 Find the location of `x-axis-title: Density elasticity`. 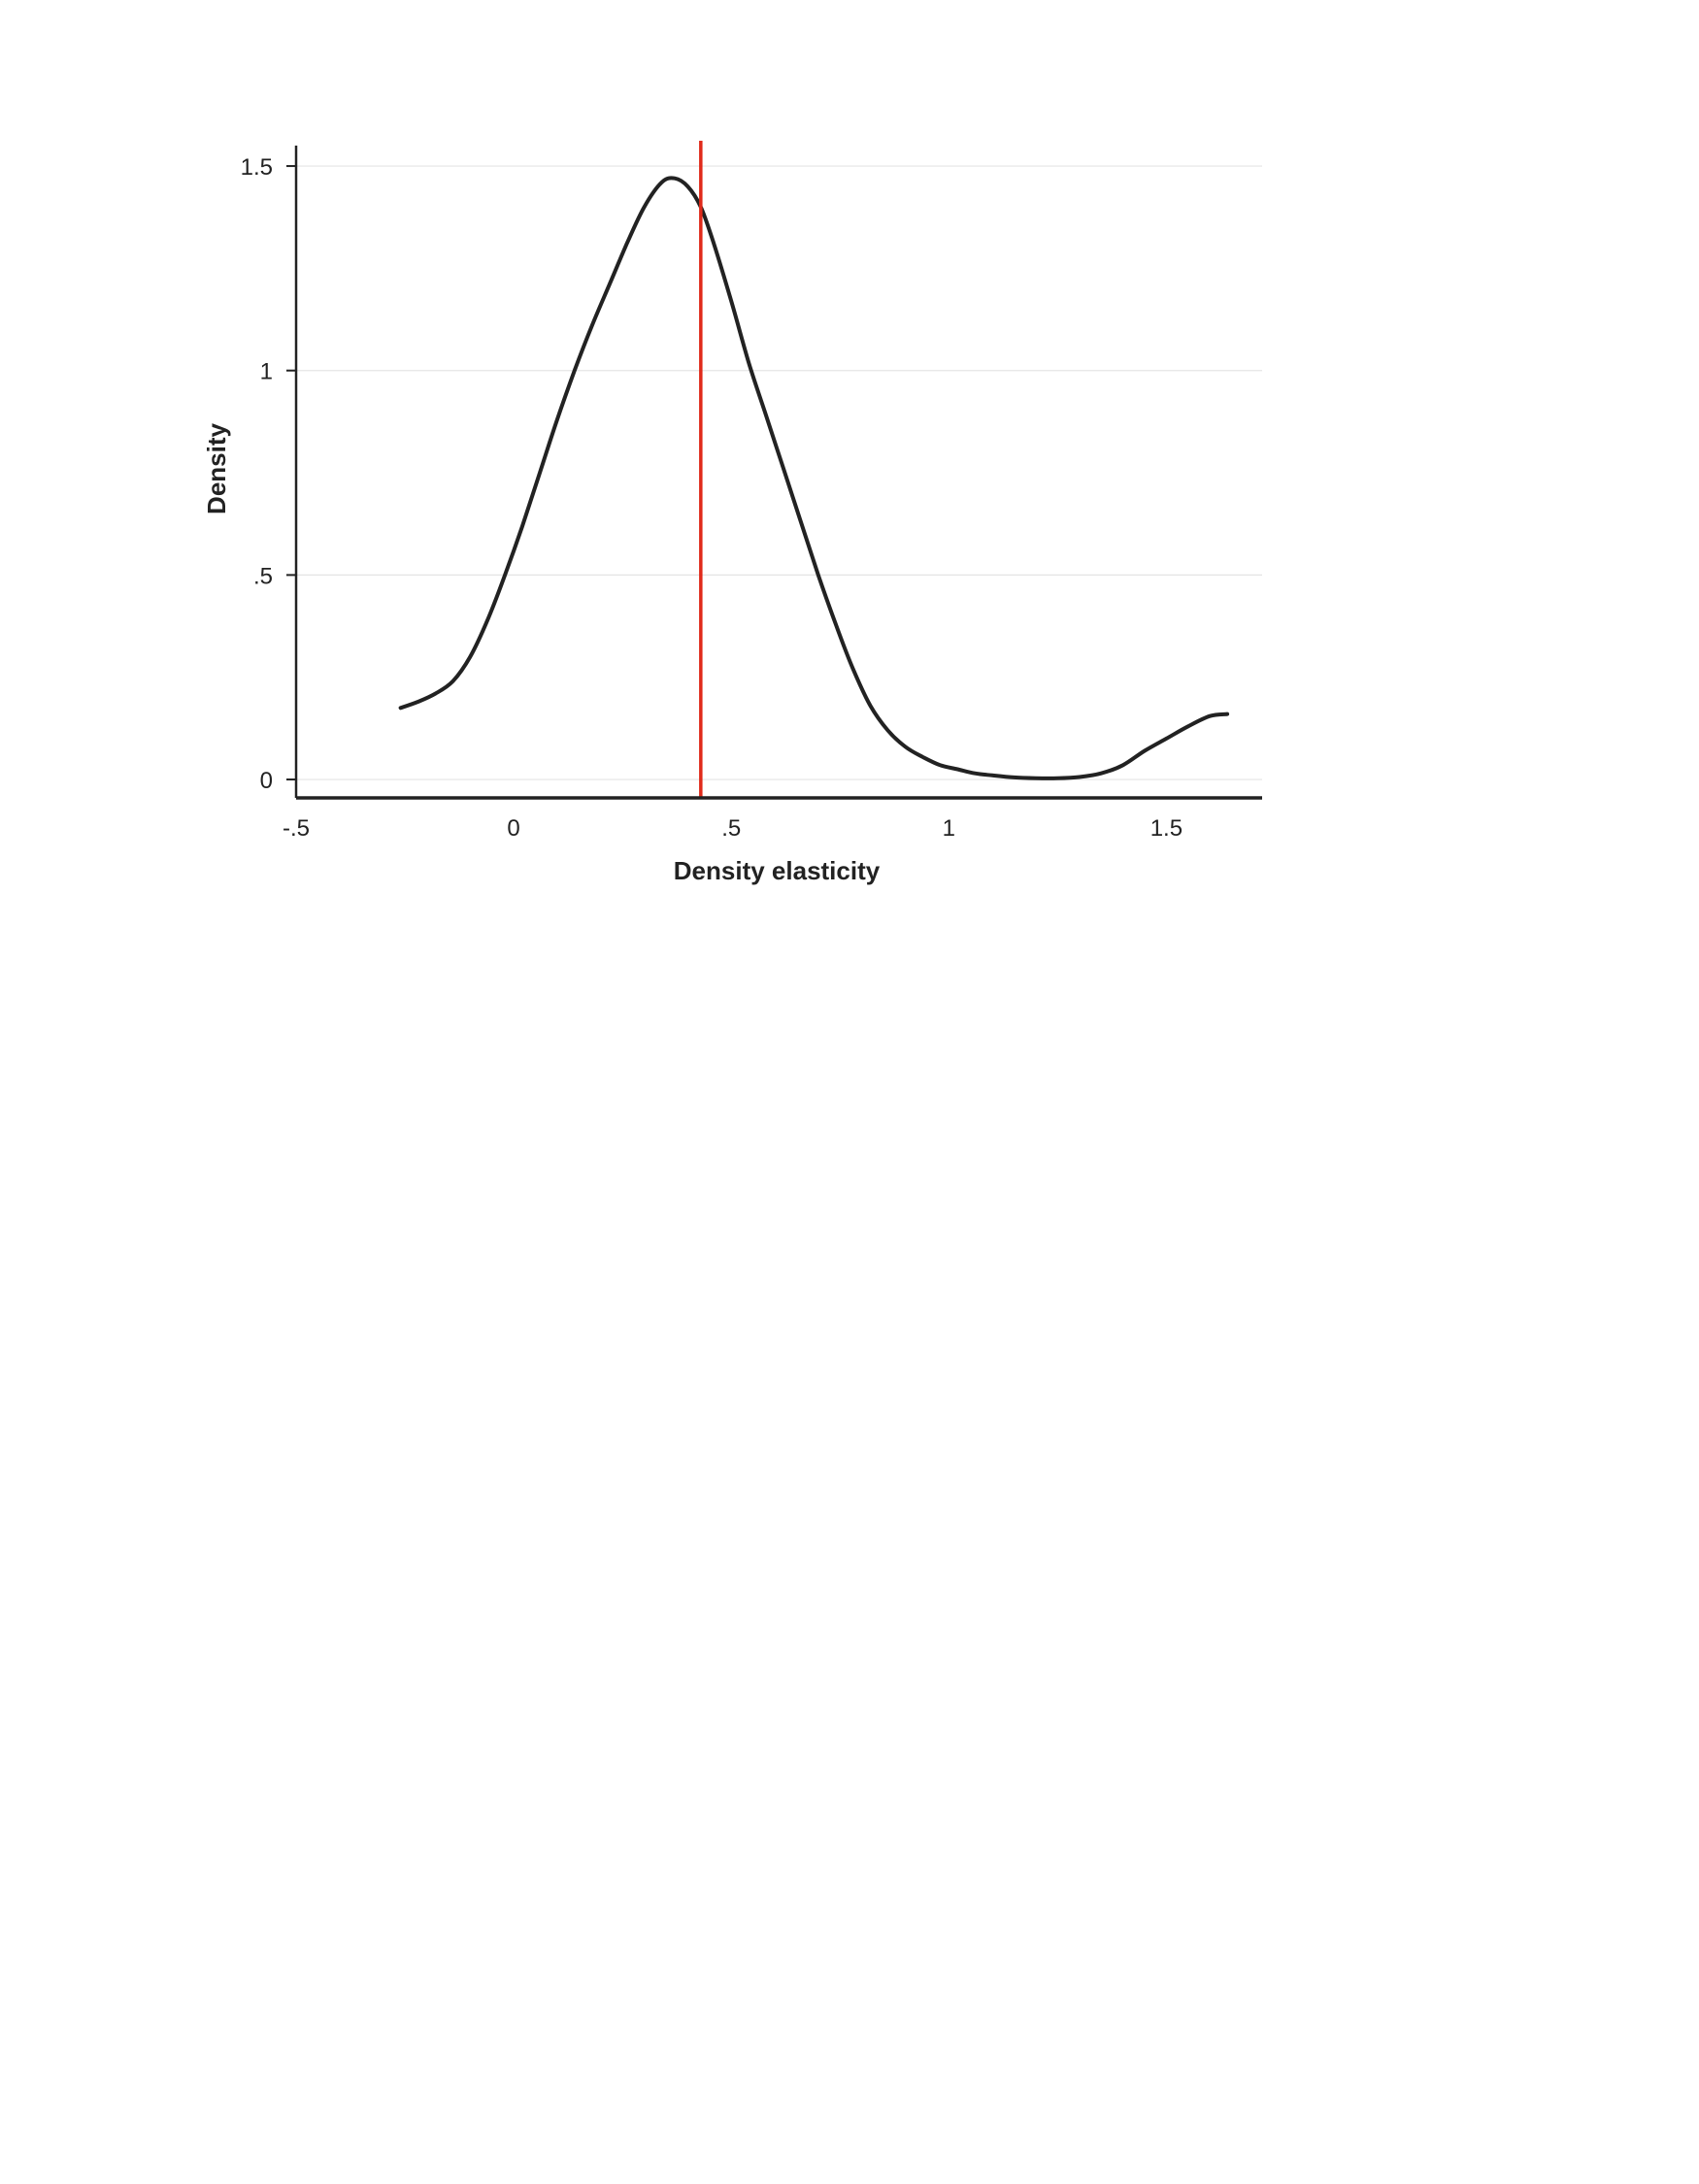

x-axis-title: Density elasticity is located at coordinates (777, 870).